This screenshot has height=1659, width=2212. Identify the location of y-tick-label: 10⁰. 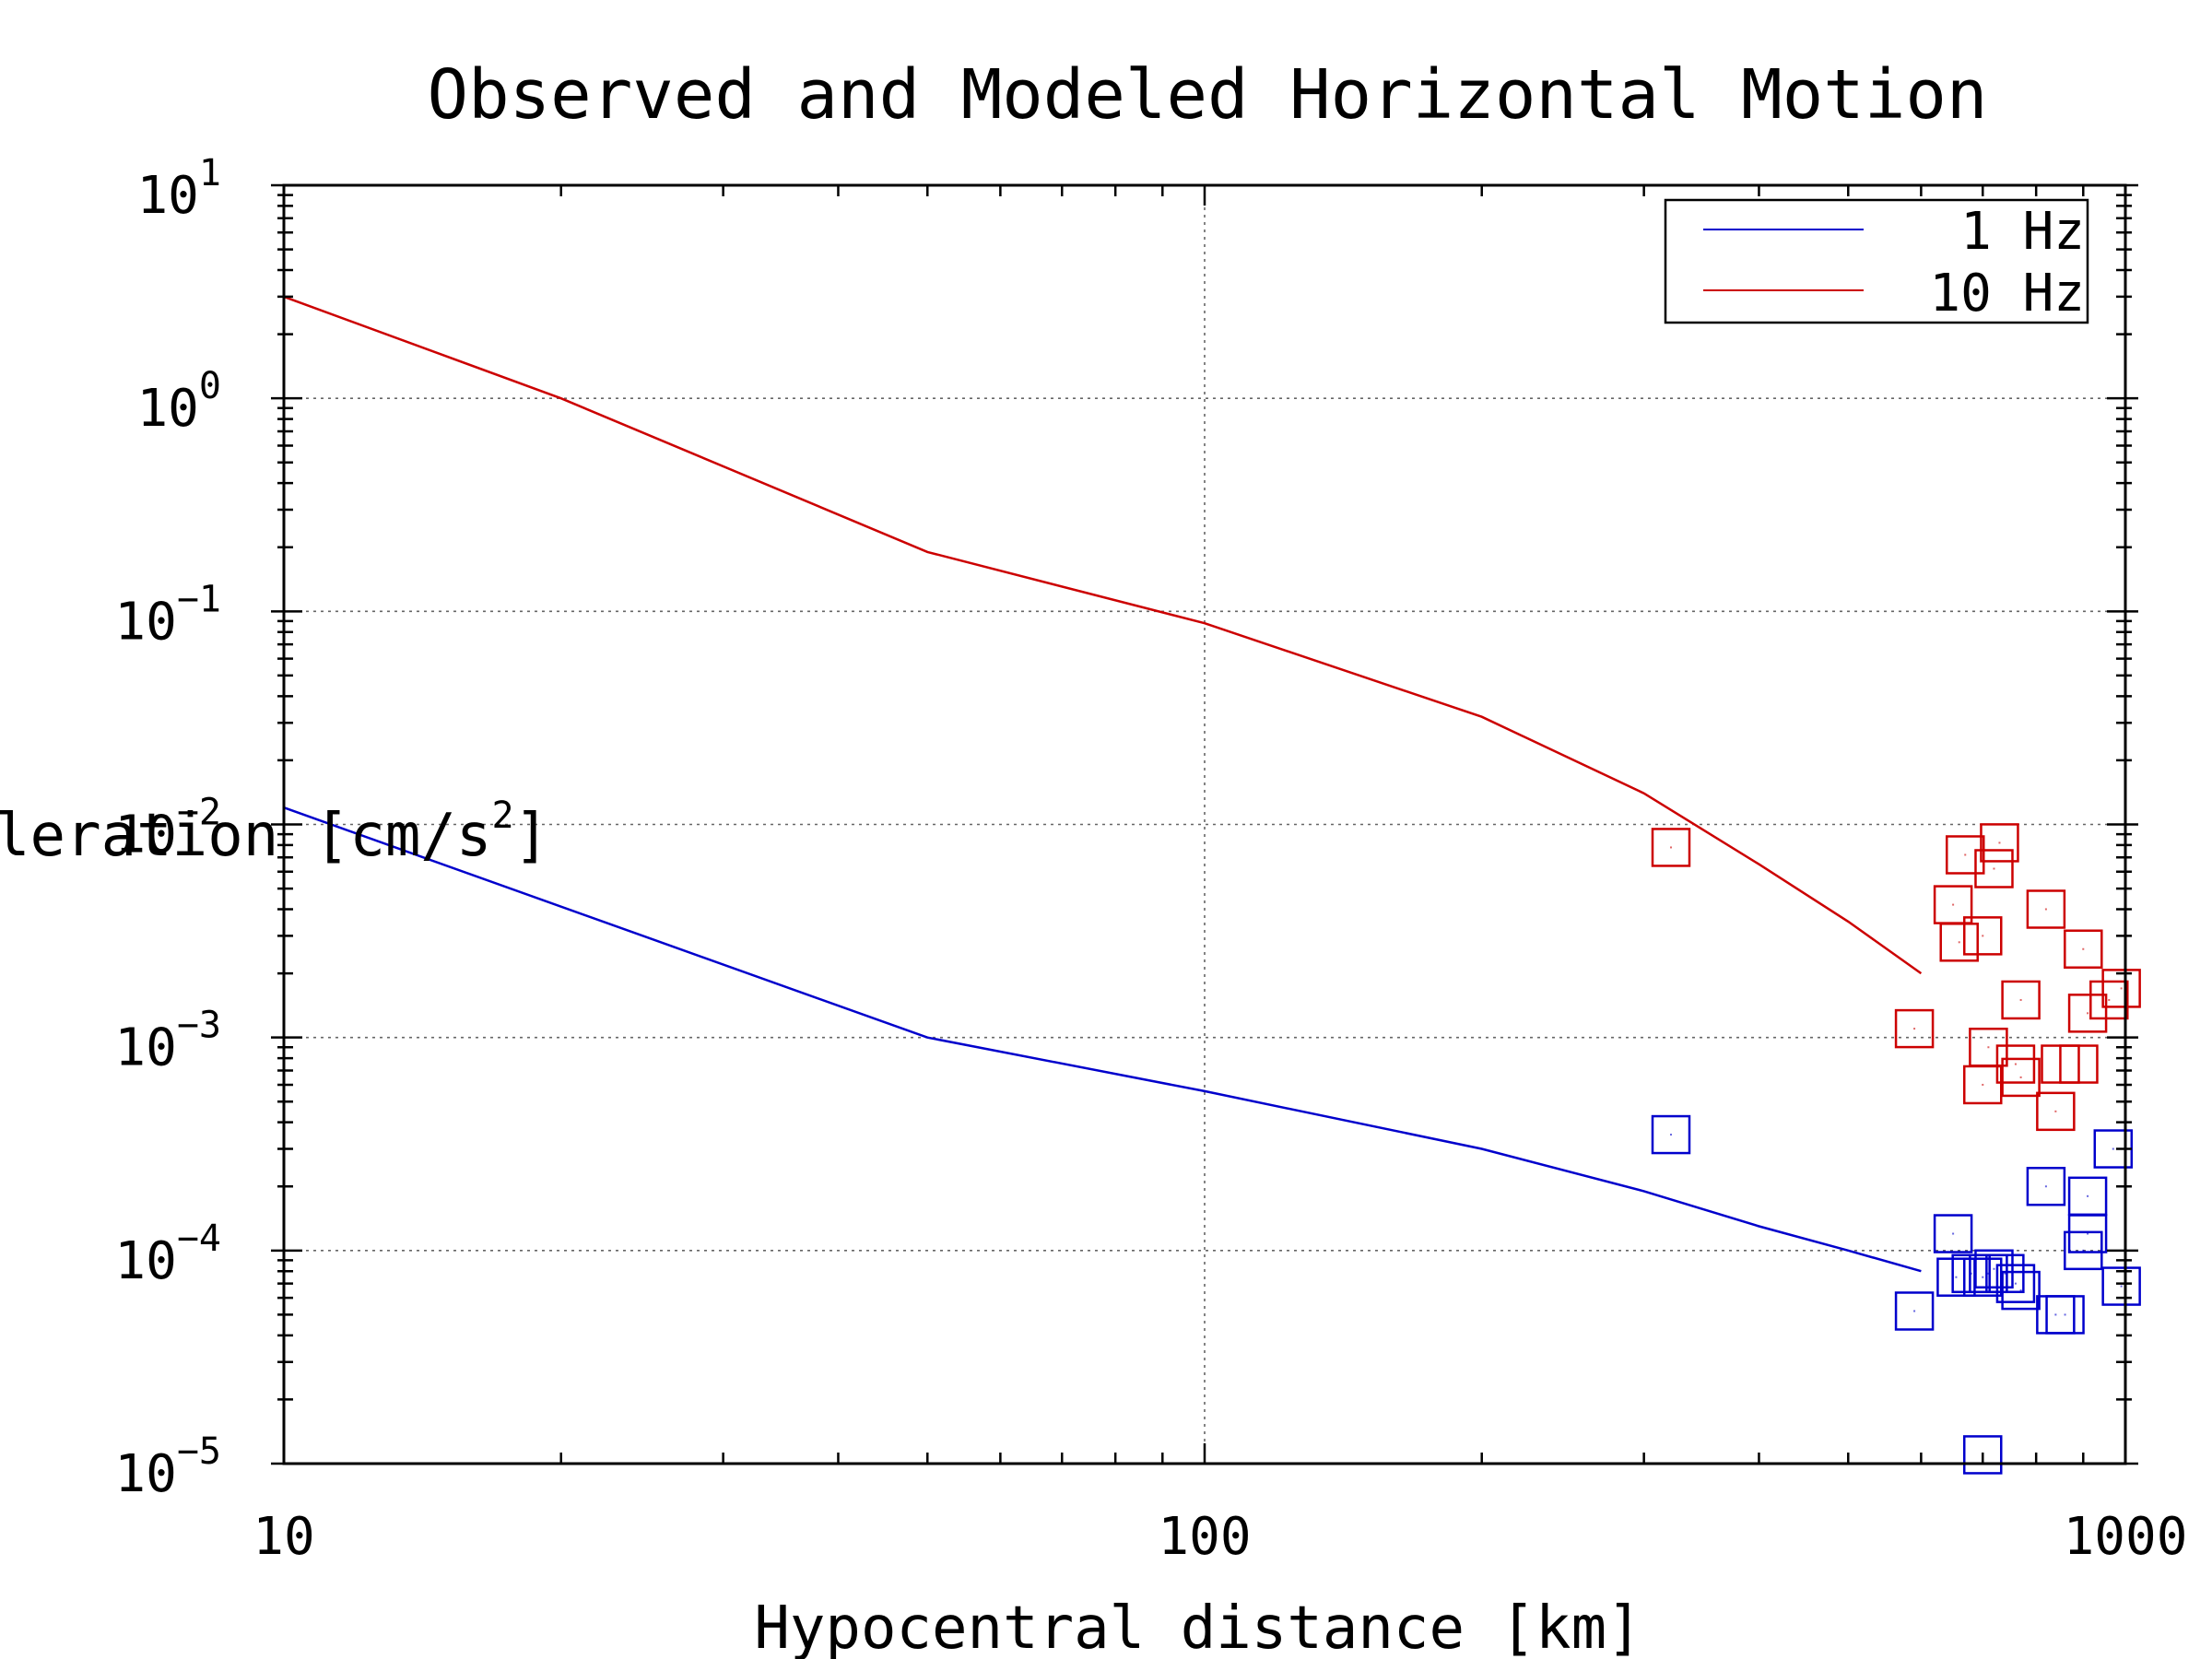
(178, 402).